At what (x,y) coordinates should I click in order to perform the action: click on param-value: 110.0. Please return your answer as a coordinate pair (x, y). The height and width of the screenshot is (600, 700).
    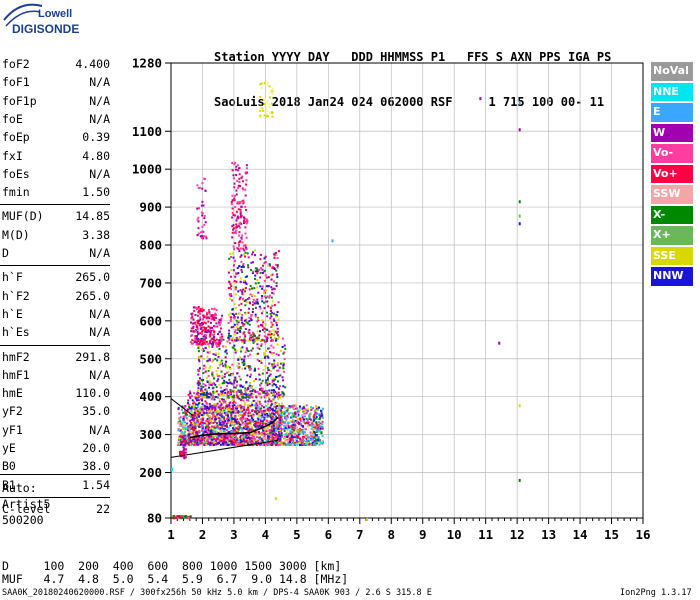
    Looking at the image, I should click on (92, 393).